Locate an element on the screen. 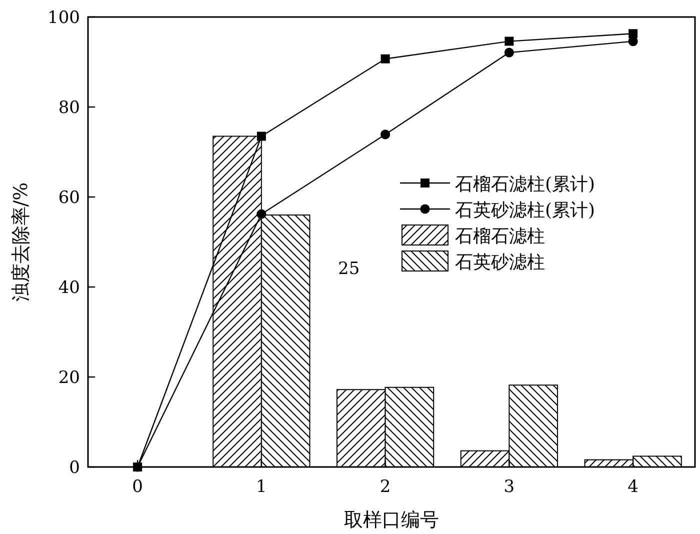  y-tick-label: 40 is located at coordinates (69, 288).